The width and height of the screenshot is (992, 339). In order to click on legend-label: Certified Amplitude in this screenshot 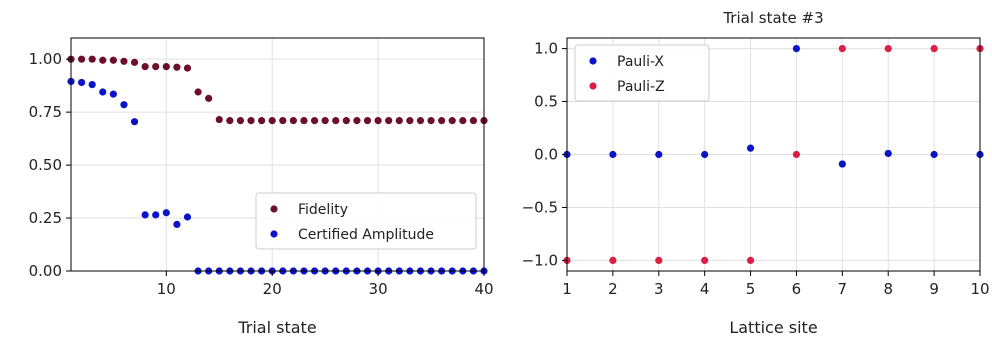, I will do `click(366, 235)`.